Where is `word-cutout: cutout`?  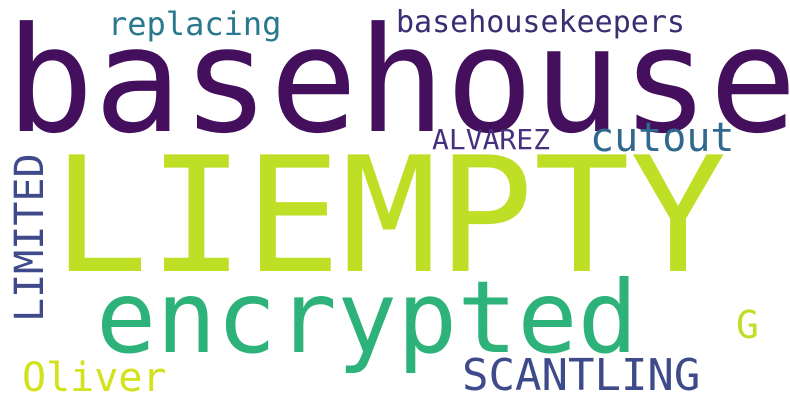 word-cutout: cutout is located at coordinates (662, 138).